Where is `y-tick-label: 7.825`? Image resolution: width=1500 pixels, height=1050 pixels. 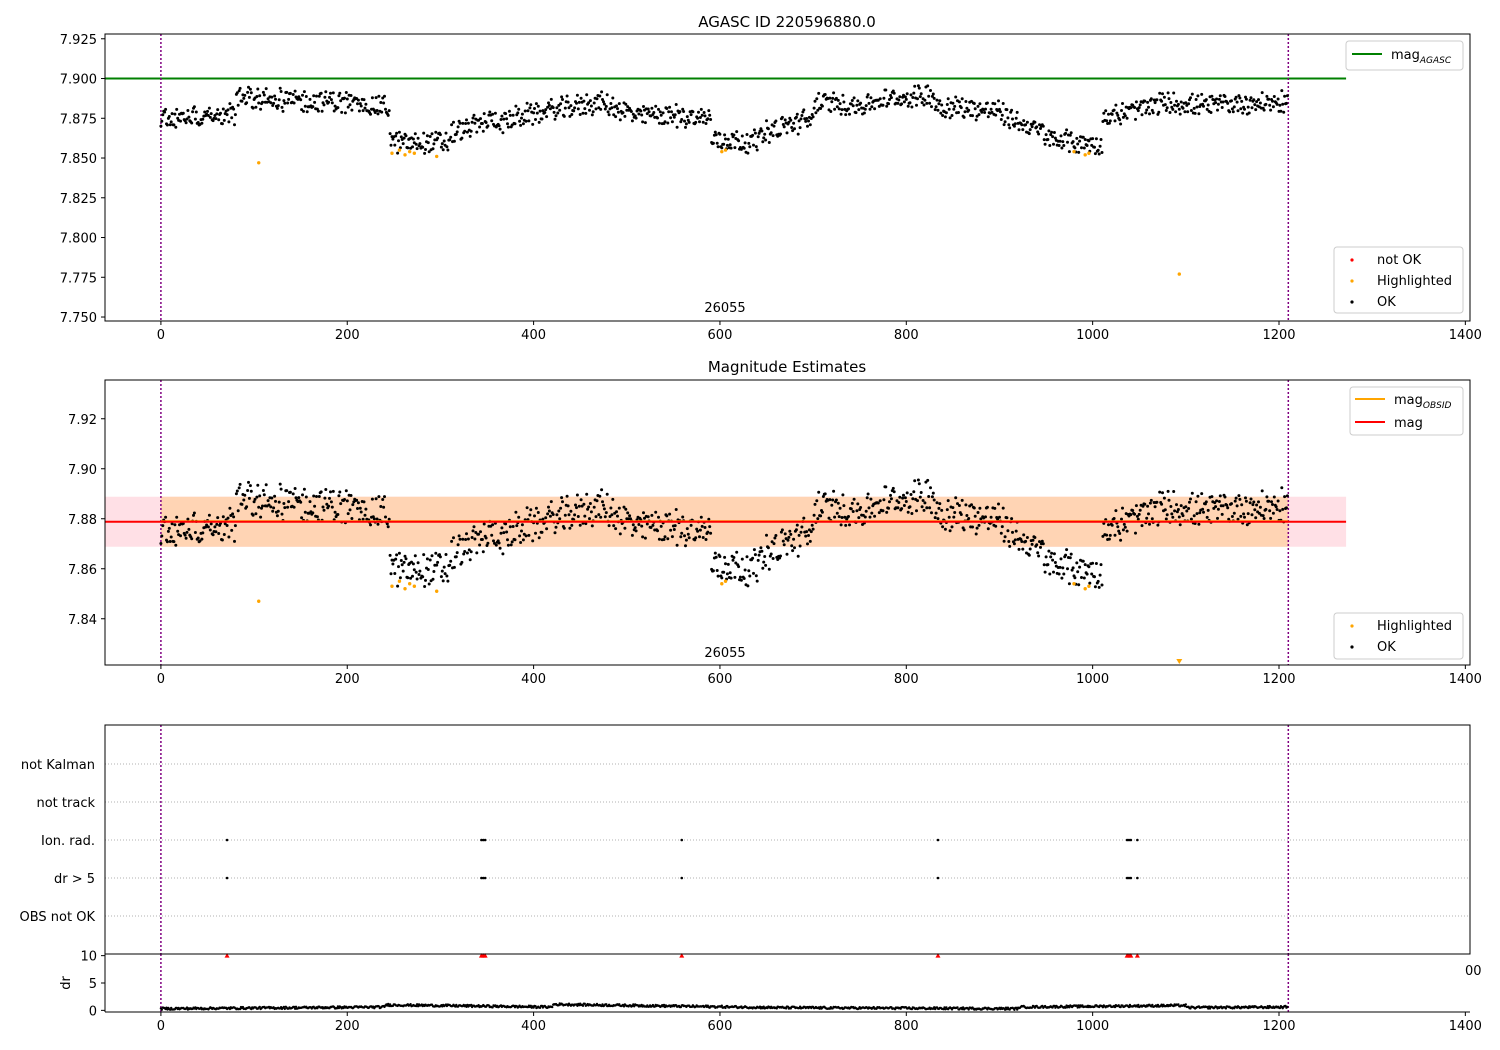 y-tick-label: 7.825 is located at coordinates (78, 199).